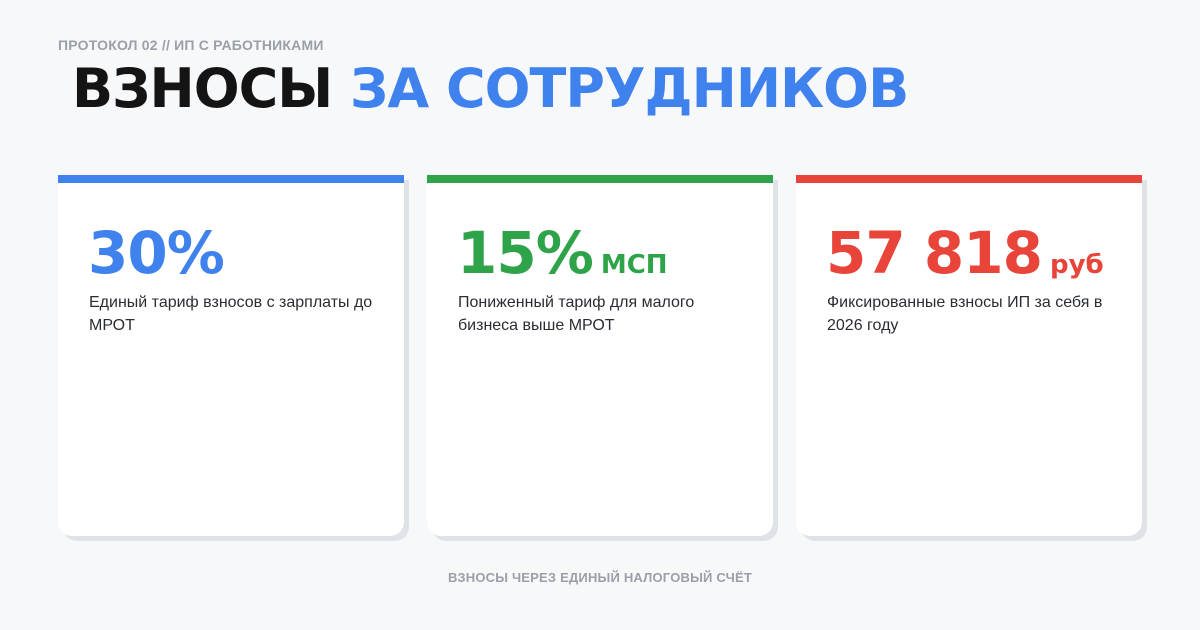 This screenshot has width=1200, height=630. I want to click on stat-unit: руб, so click(1076, 265).